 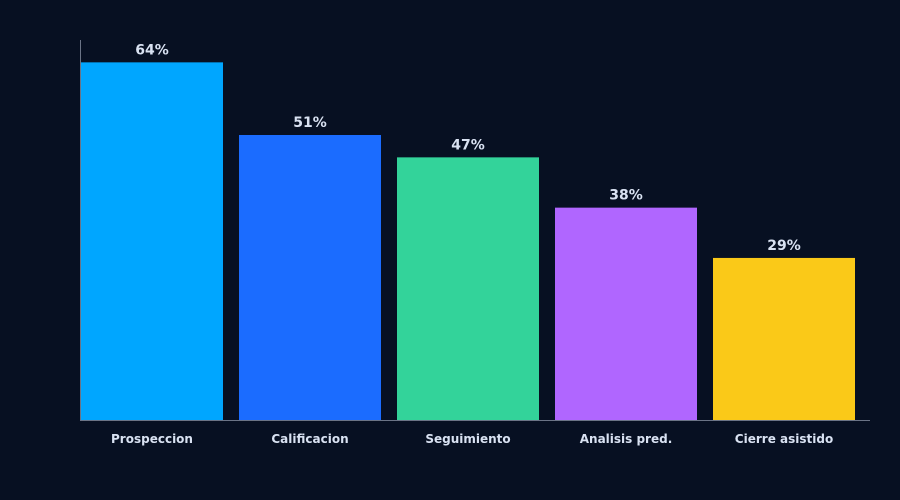 What do you see at coordinates (784, 439) in the screenshot?
I see `x-tick-label: Cierre asistido` at bounding box center [784, 439].